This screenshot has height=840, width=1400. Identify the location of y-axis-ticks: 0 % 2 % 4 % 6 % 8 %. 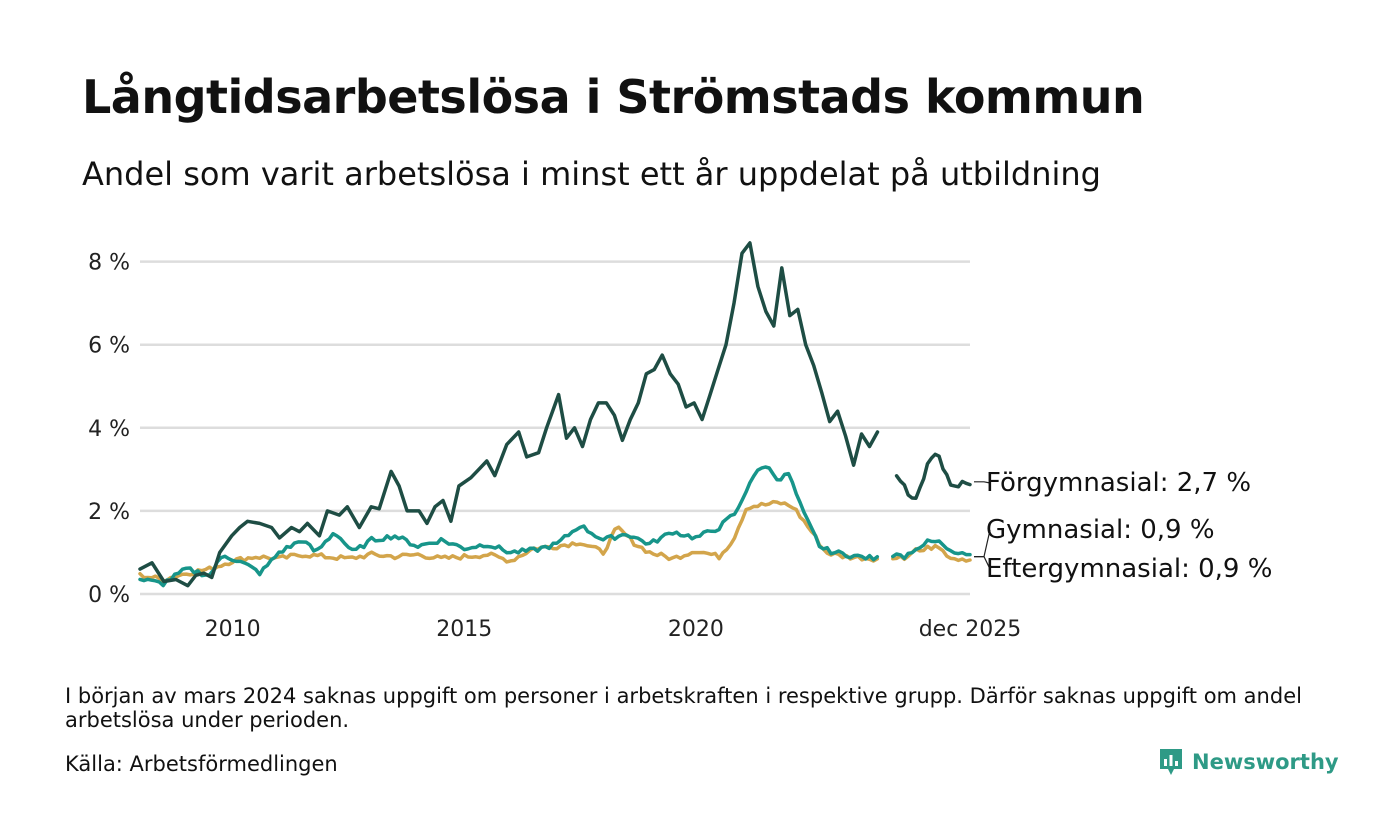
(109, 429).